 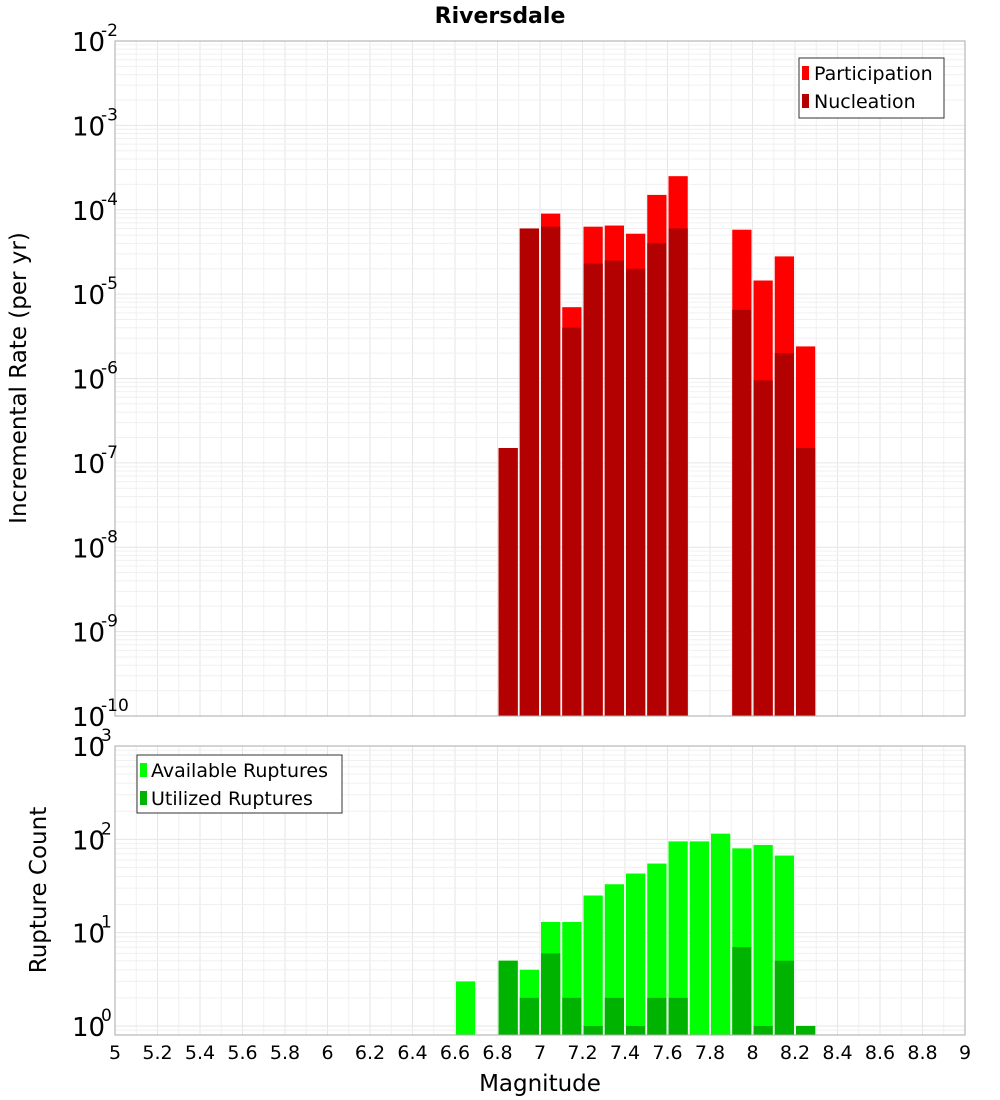 I want to click on top-y-tick: 10⁻⁸, so click(x=95, y=545).